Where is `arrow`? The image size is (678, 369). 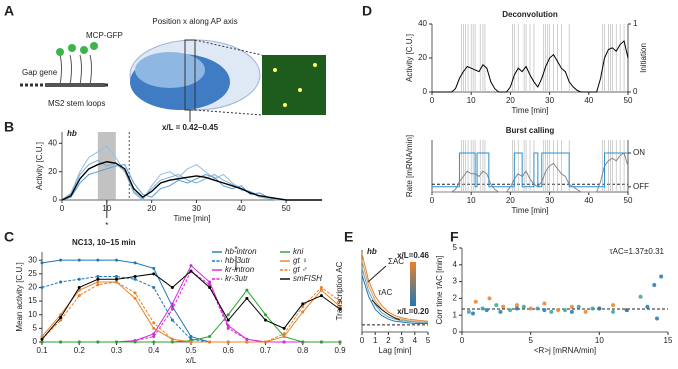
arrow is located at coordinates (377, 274).